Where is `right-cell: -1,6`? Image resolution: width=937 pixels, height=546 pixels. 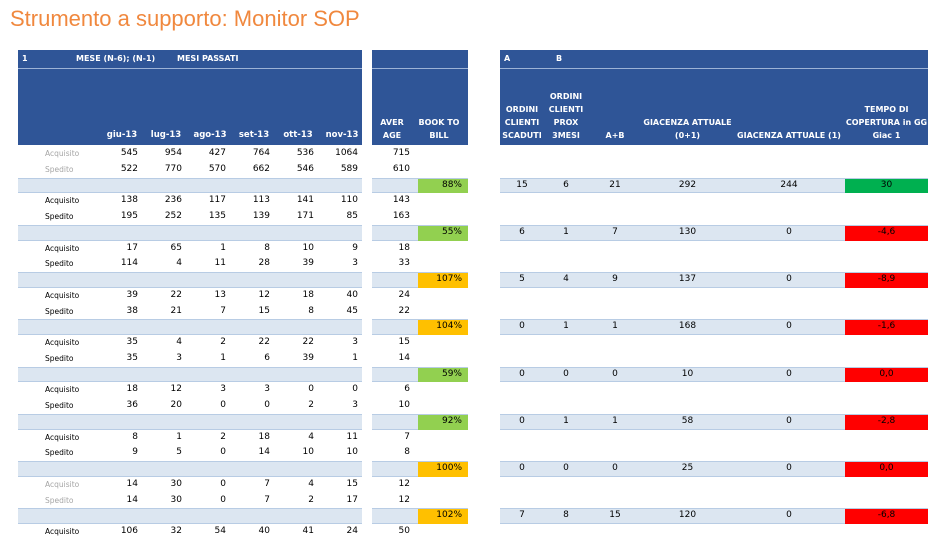 right-cell: -1,6 is located at coordinates (886, 326).